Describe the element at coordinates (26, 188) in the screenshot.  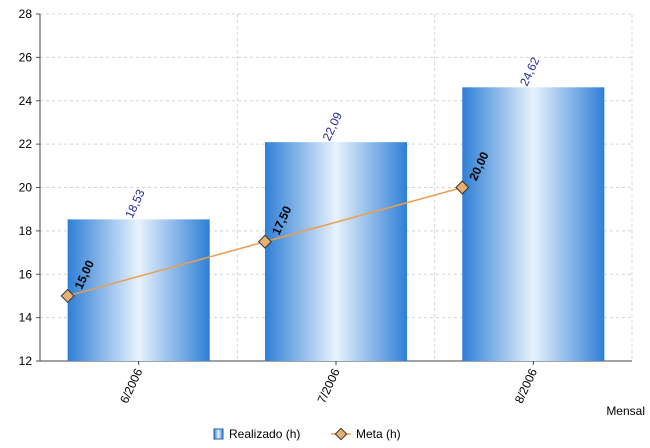
I see `y-tick-label: 20` at that location.